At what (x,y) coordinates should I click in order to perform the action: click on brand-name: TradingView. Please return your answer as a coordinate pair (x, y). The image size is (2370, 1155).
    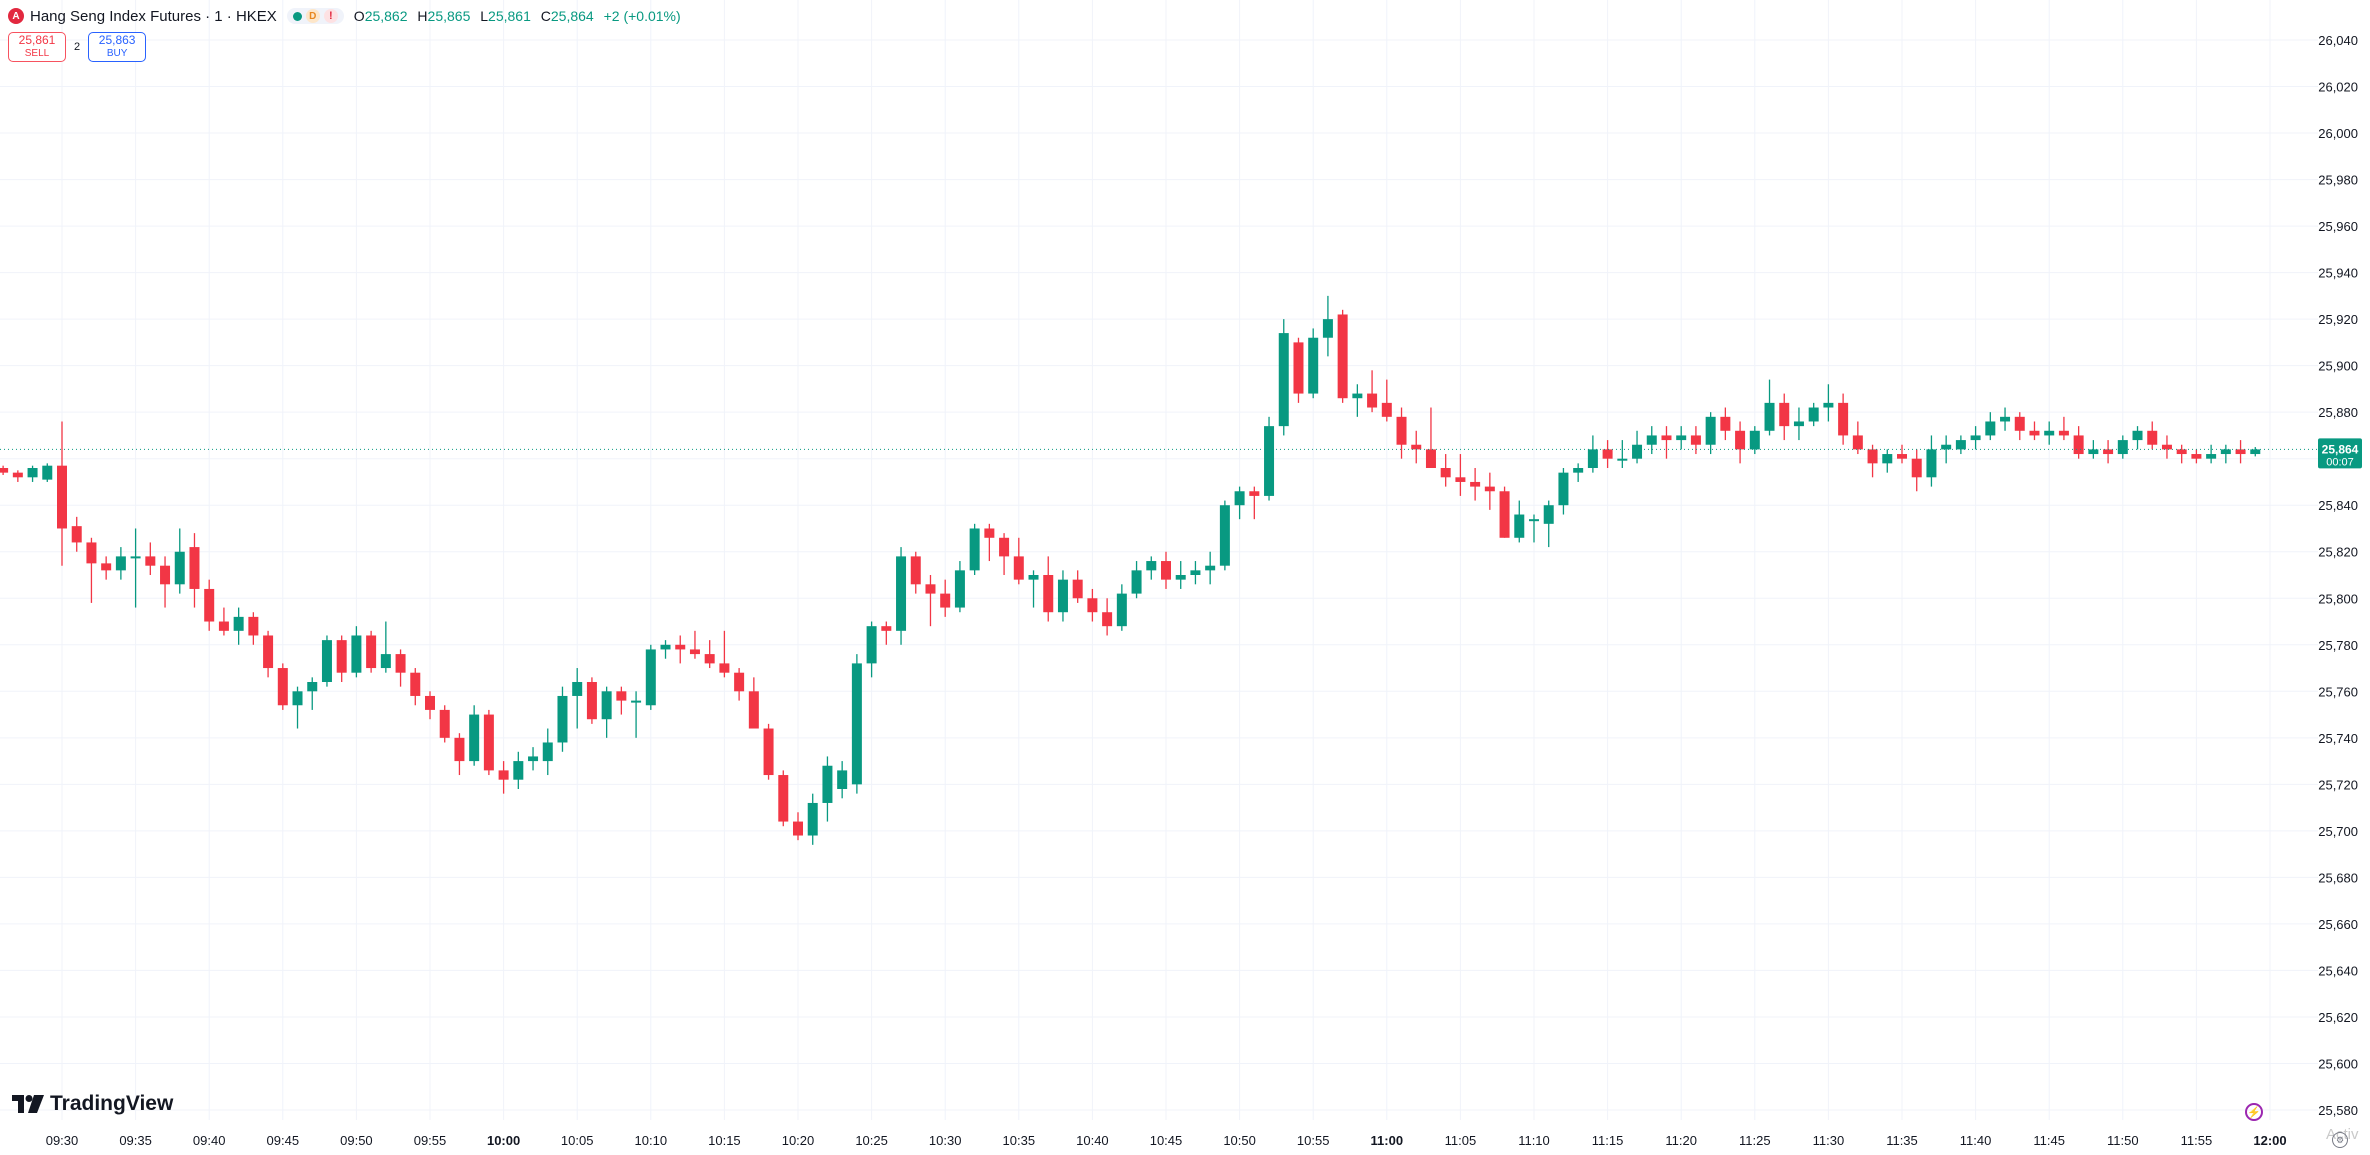
    Looking at the image, I should click on (112, 1103).